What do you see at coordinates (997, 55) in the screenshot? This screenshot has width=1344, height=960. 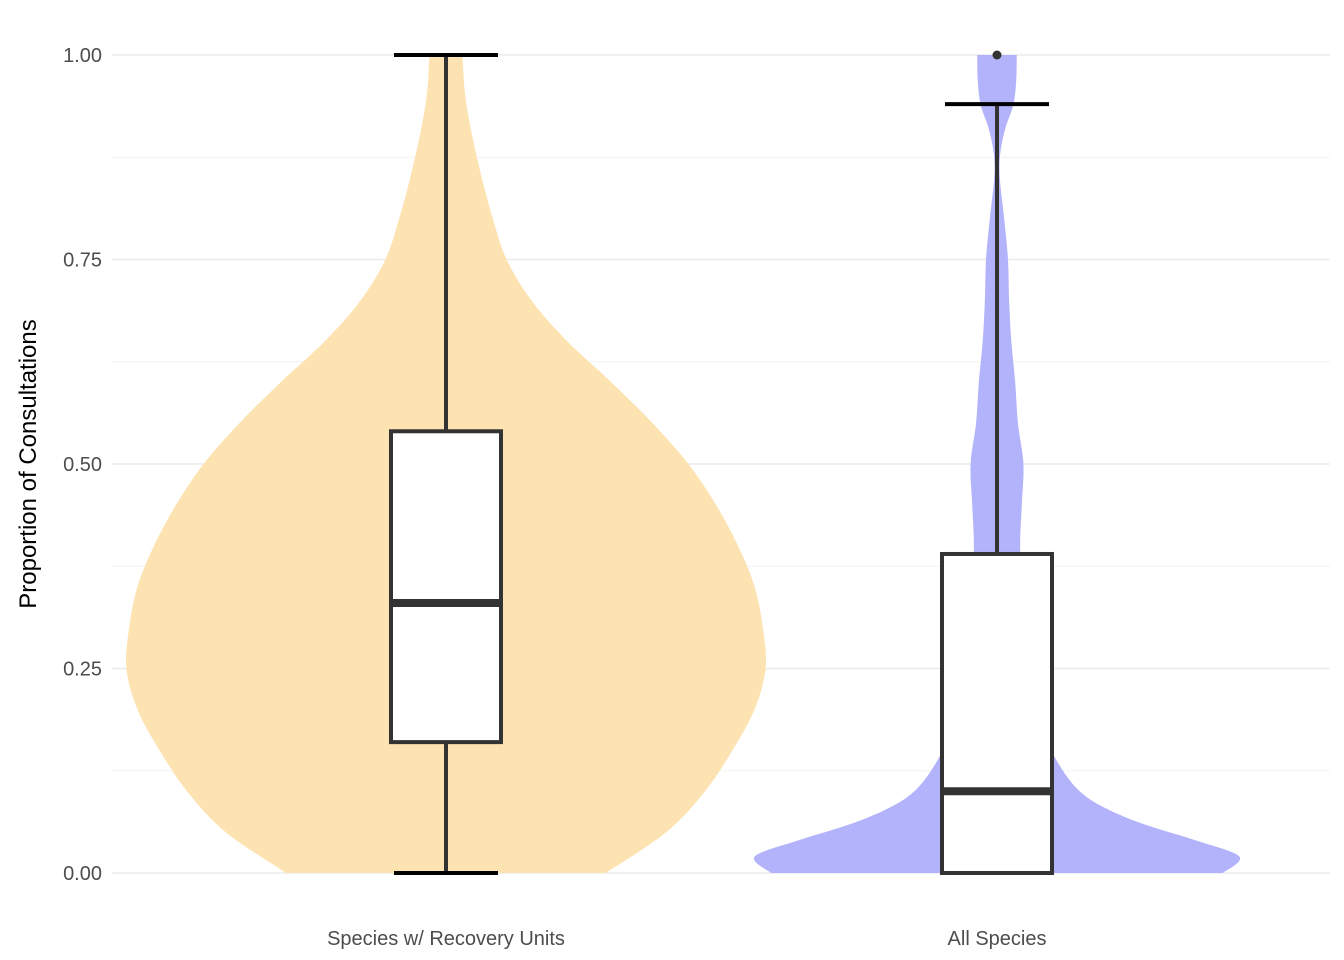 I see `outlier-point` at bounding box center [997, 55].